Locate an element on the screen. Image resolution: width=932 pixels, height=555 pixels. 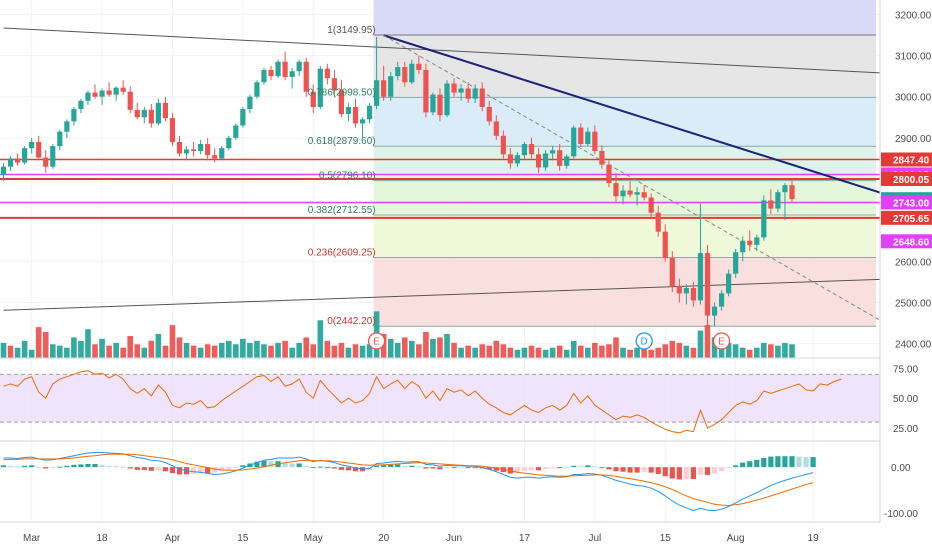
time-tick-label: 15 is located at coordinates (243, 538).